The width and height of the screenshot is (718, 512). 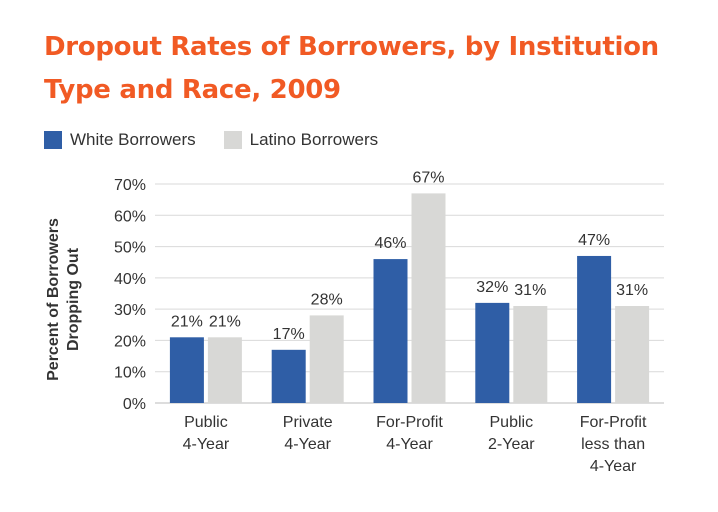 What do you see at coordinates (53, 140) in the screenshot?
I see `legend-swatch-white` at bounding box center [53, 140].